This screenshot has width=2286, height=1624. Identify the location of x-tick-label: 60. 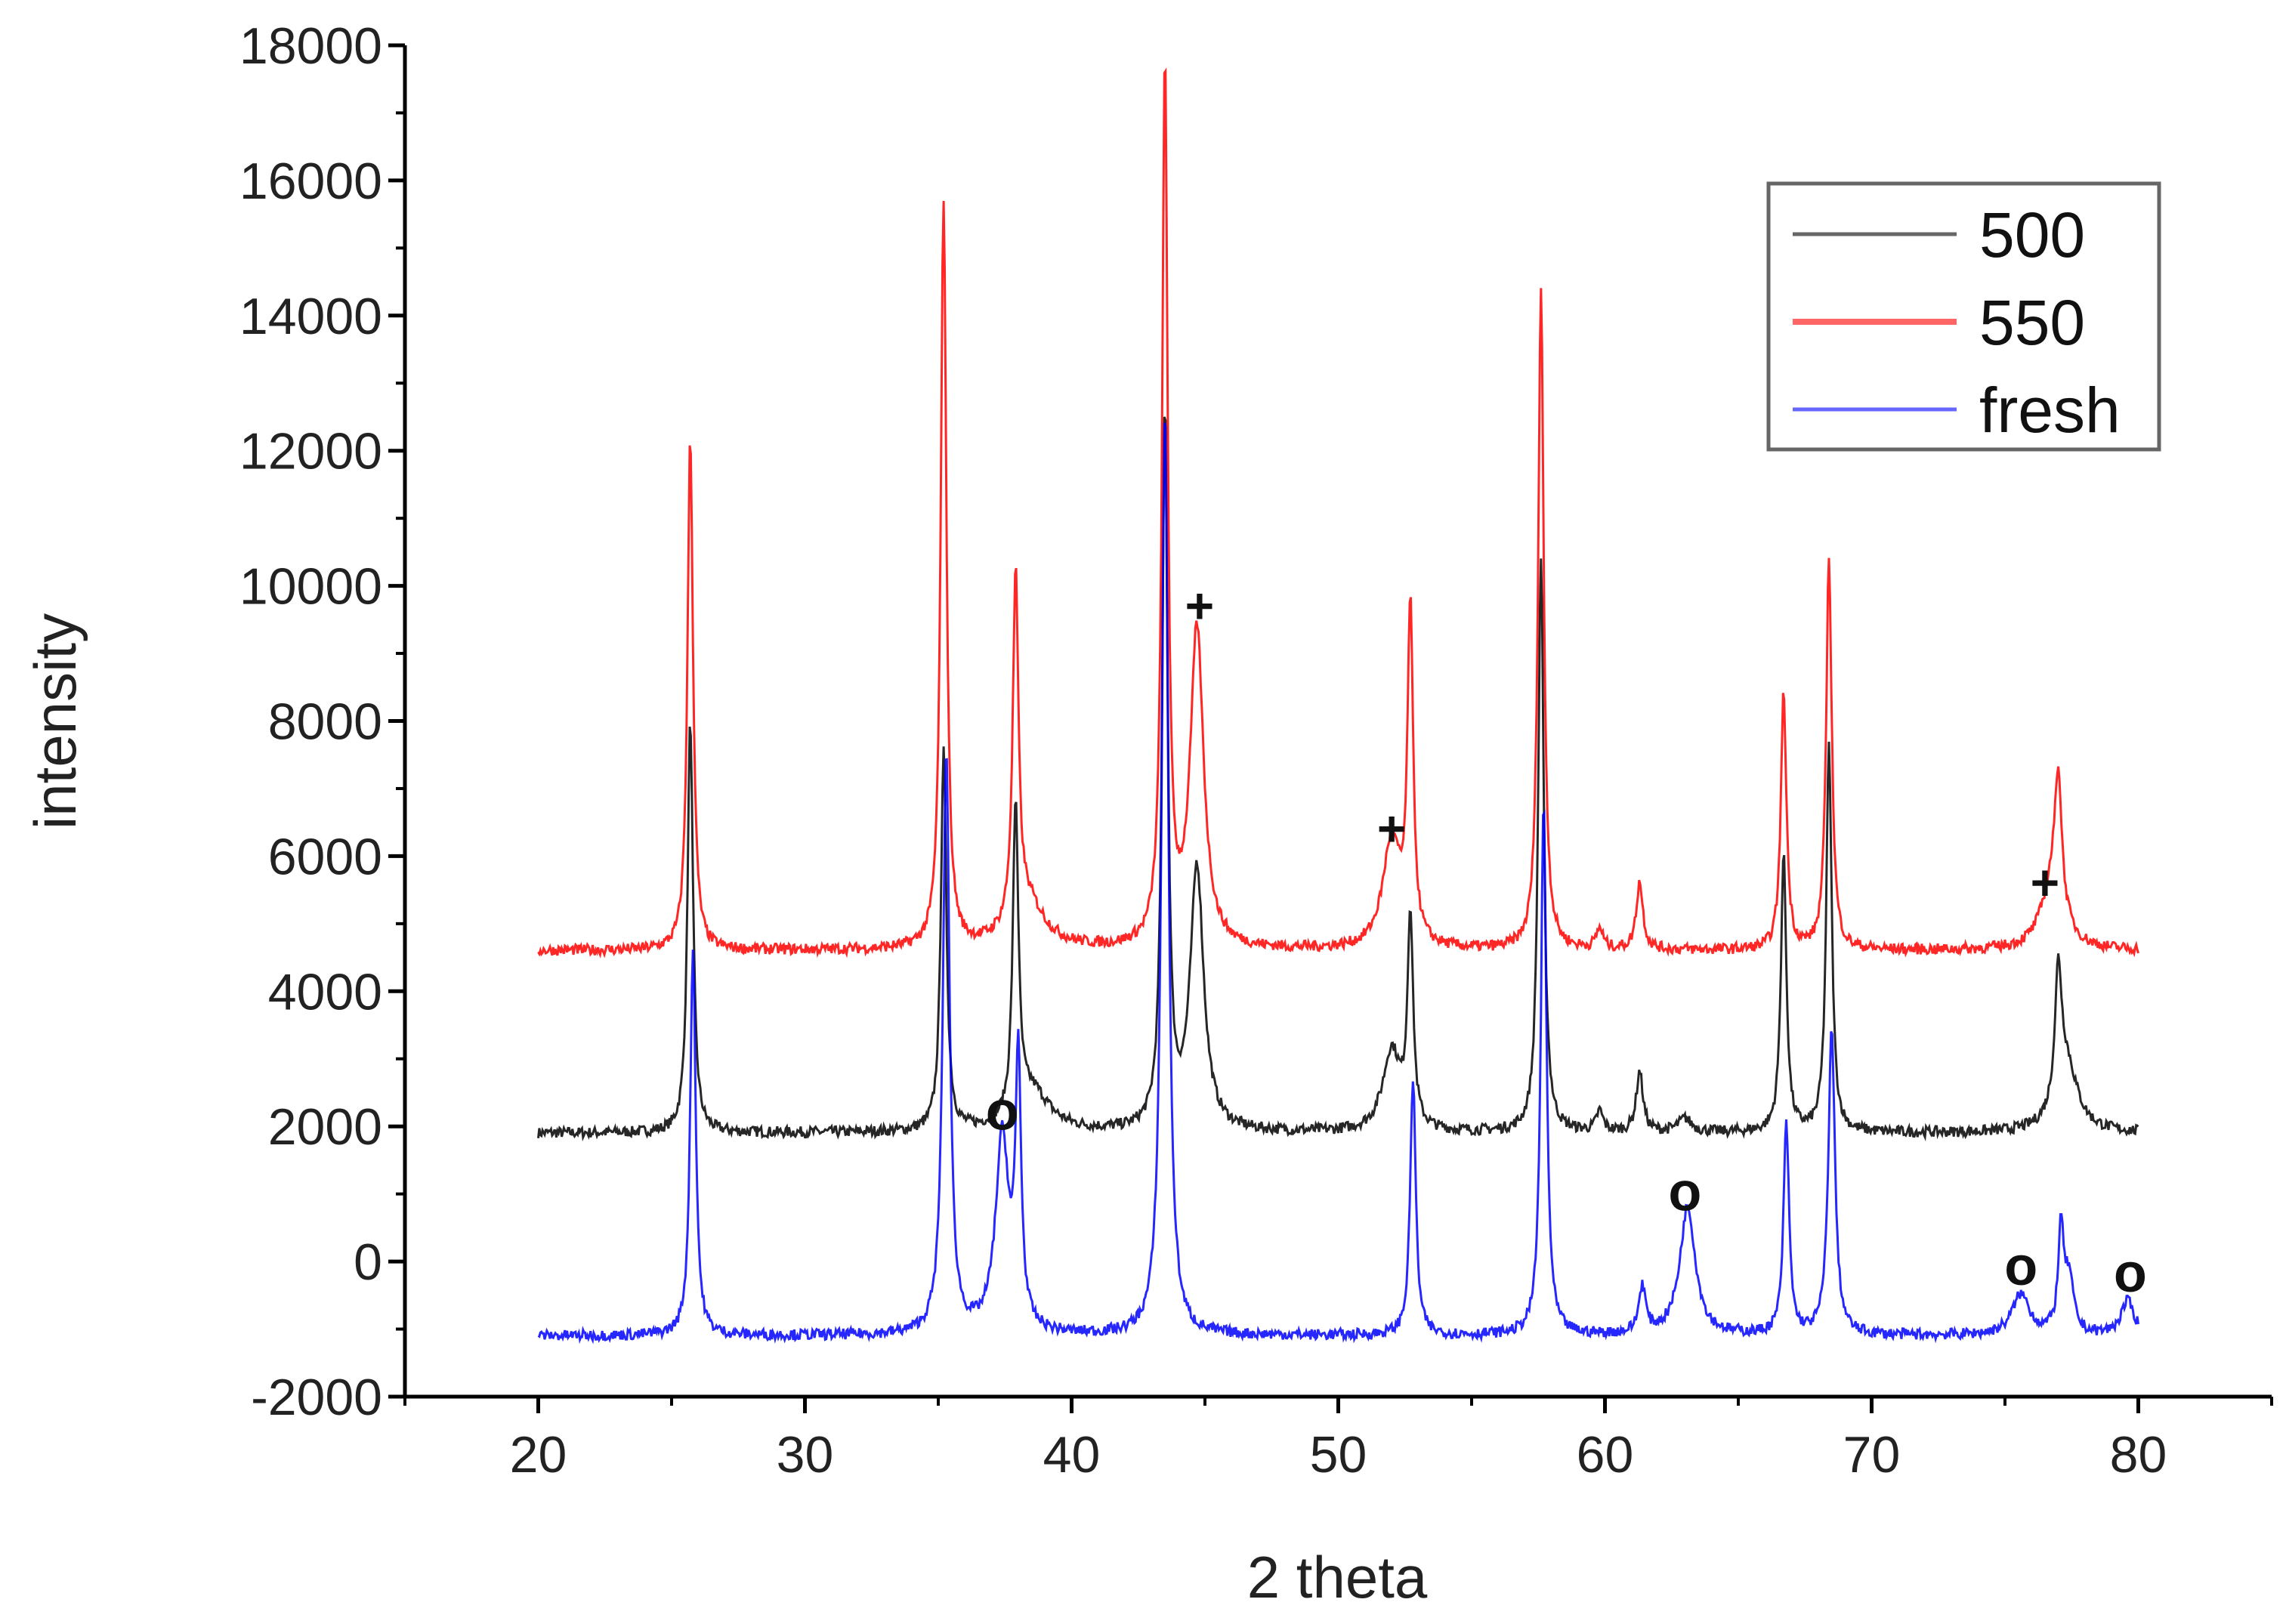
(1605, 1455).